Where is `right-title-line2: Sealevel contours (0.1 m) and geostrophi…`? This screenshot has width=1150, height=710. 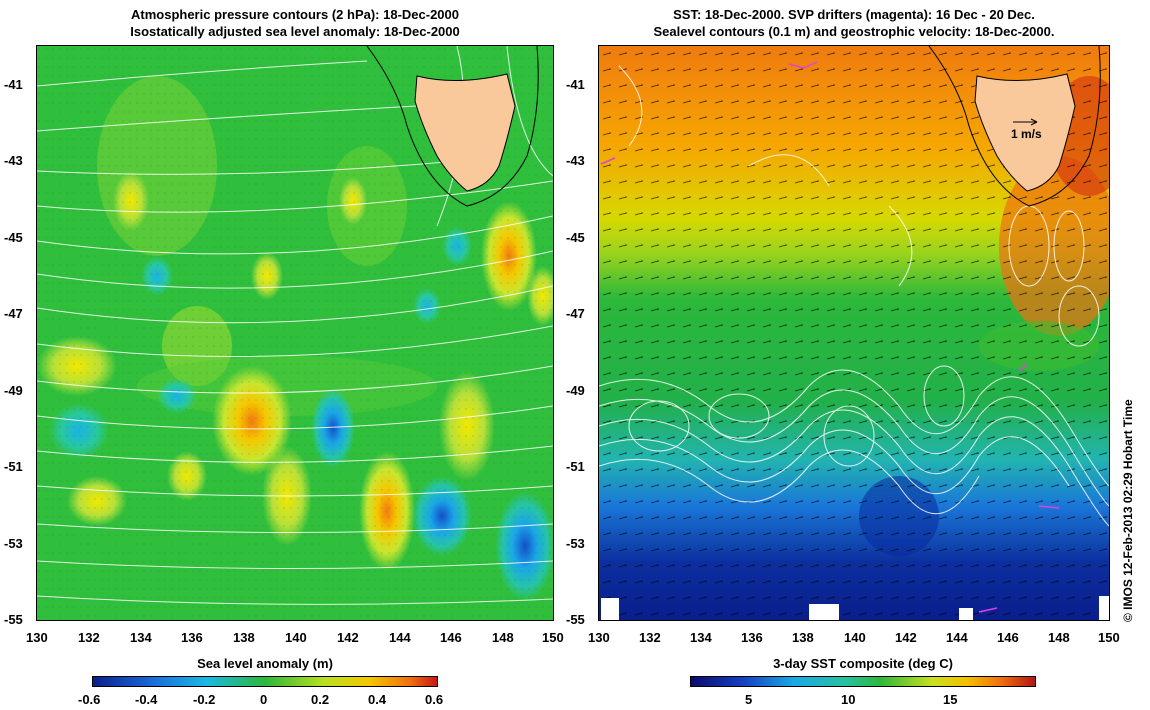
right-title-line2: Sealevel contours (0.1 m) and geostrophi… is located at coordinates (854, 31).